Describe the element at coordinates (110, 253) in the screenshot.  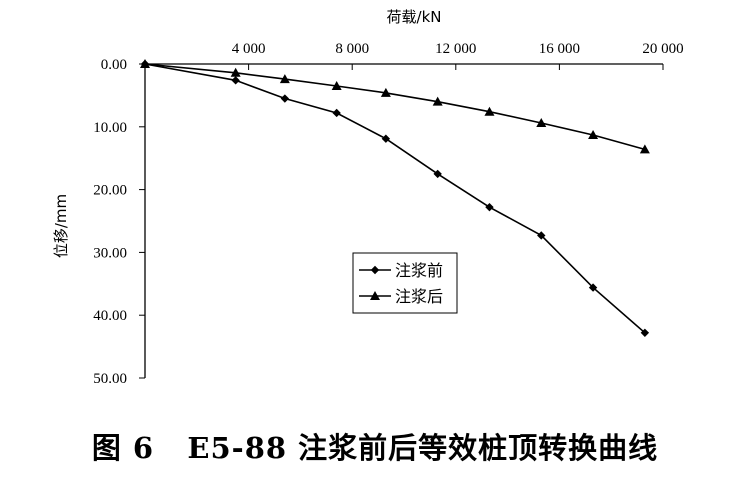
I see `y-tick-label: 30.00` at that location.